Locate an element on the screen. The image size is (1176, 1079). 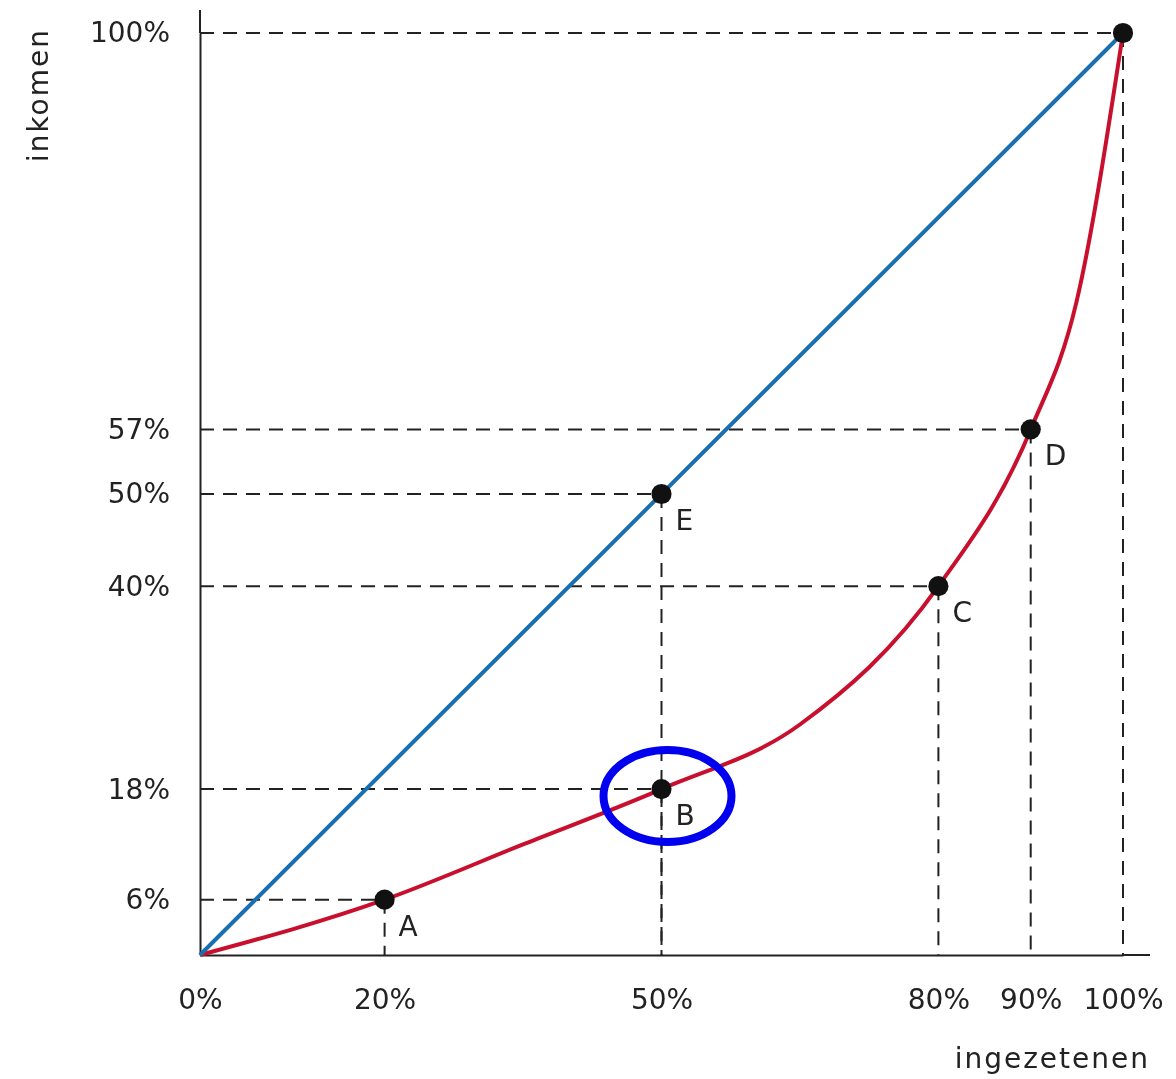
x-tick-label: 100% is located at coordinates (1123, 999).